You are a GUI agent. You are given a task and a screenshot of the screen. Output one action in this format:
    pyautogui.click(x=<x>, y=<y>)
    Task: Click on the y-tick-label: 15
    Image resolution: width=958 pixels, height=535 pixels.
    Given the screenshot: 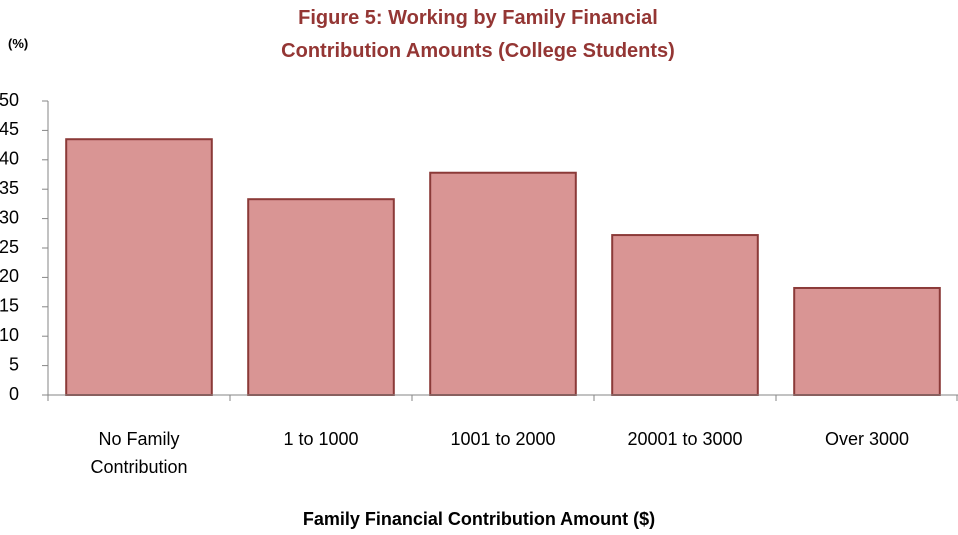 What is the action you would take?
    pyautogui.click(x=9, y=306)
    